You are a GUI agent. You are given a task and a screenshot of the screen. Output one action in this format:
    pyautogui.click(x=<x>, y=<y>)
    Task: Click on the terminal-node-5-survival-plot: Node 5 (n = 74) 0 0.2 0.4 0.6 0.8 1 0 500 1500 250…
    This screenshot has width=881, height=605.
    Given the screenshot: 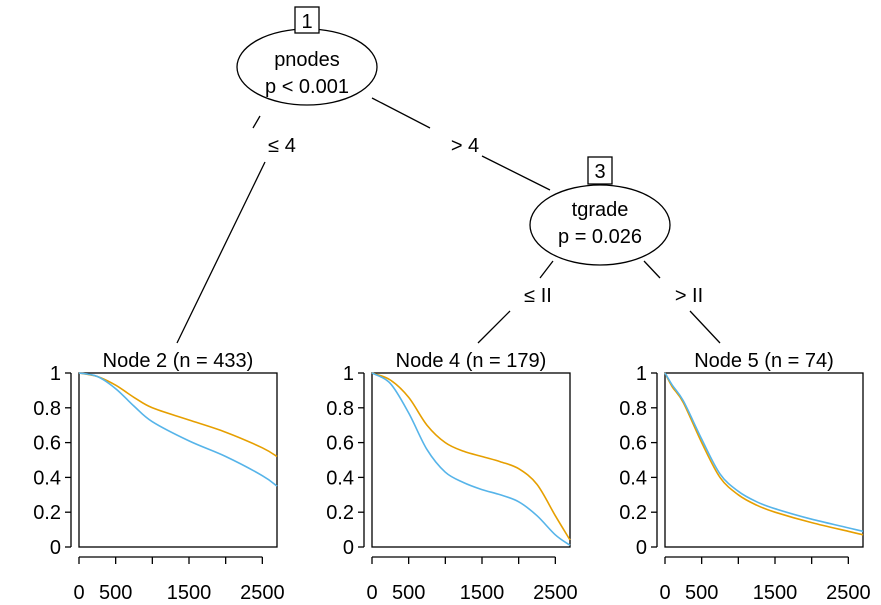 What is the action you would take?
    pyautogui.click(x=744, y=477)
    